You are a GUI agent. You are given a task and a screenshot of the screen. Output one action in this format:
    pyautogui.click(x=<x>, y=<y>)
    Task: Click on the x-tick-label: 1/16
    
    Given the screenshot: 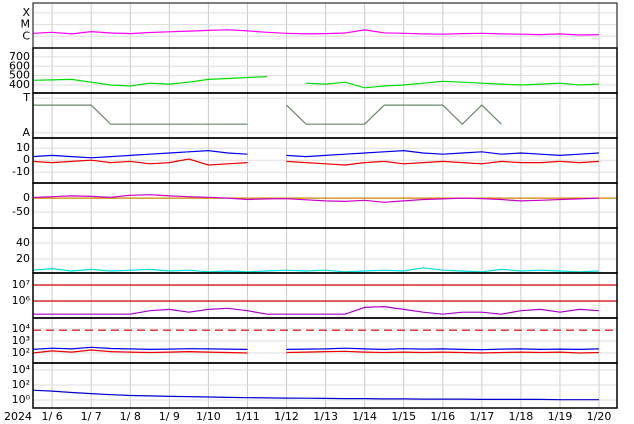 What is the action you would take?
    pyautogui.click(x=442, y=416)
    